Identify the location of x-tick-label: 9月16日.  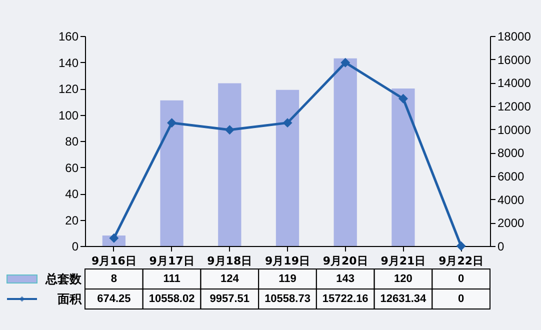
(113, 261).